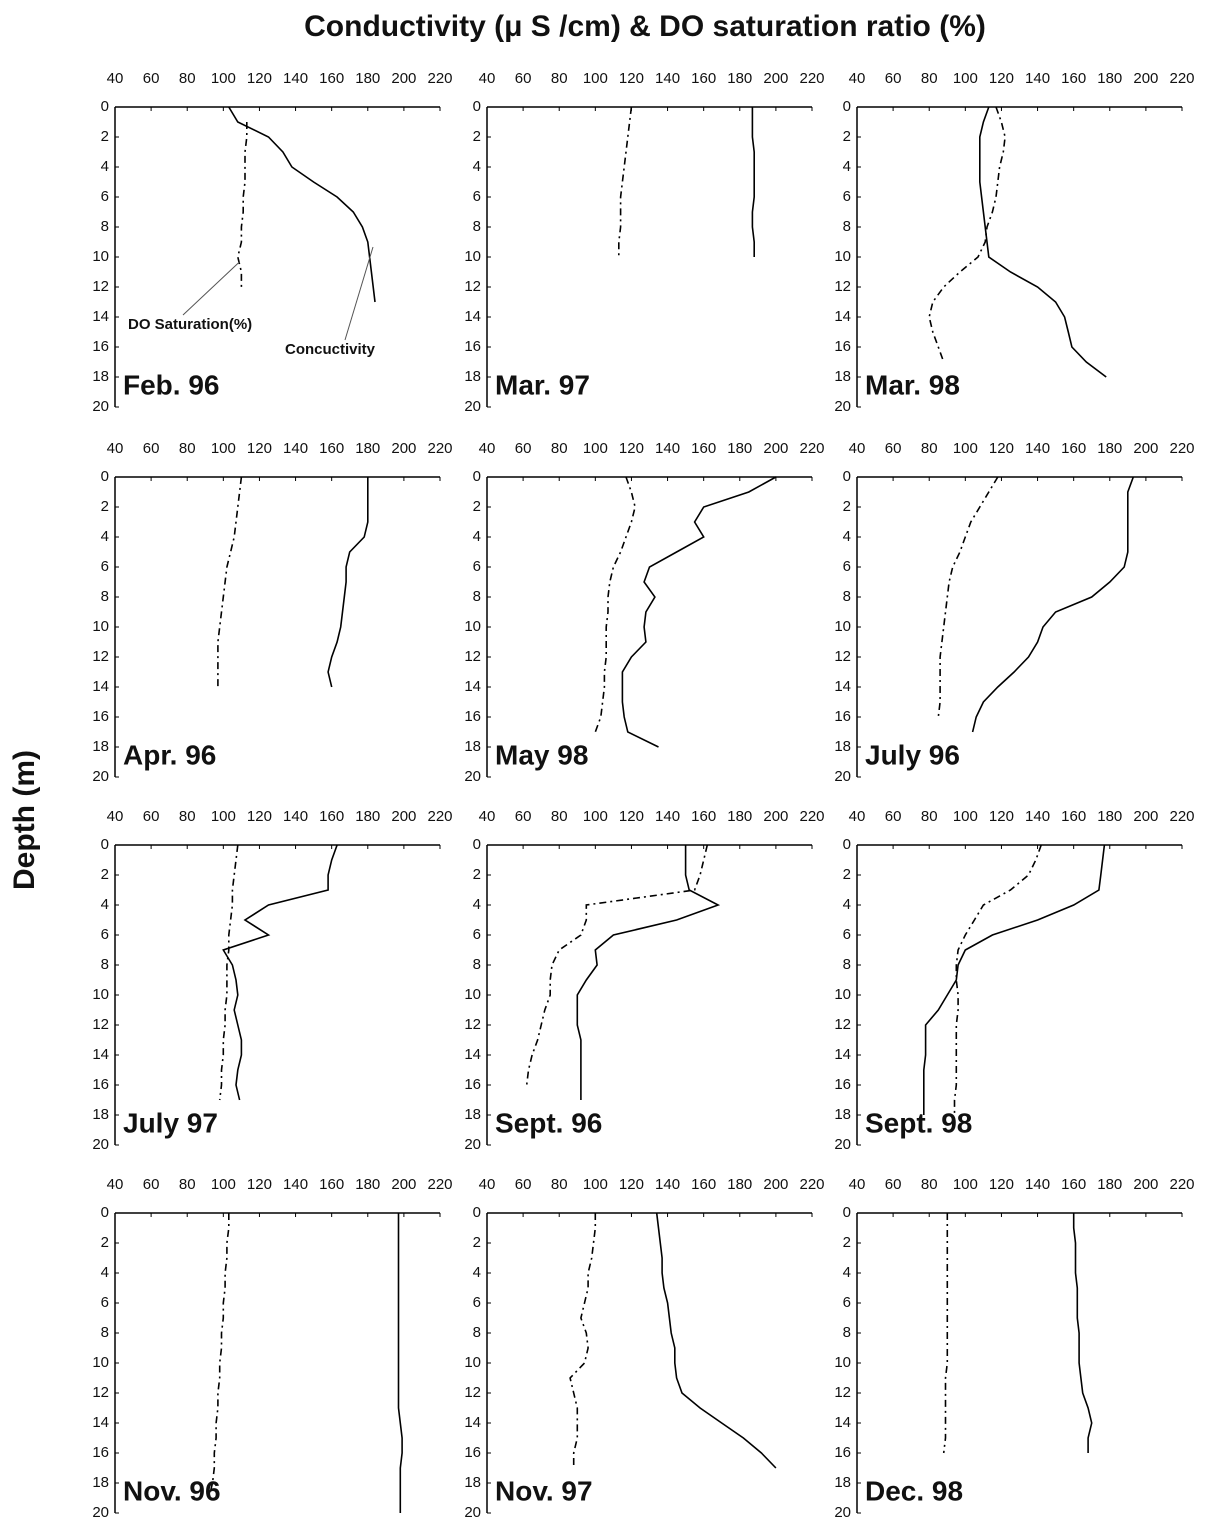 Image resolution: width=1214 pixels, height=1525 pixels. I want to click on x-tick-label: 40, so click(115, 448).